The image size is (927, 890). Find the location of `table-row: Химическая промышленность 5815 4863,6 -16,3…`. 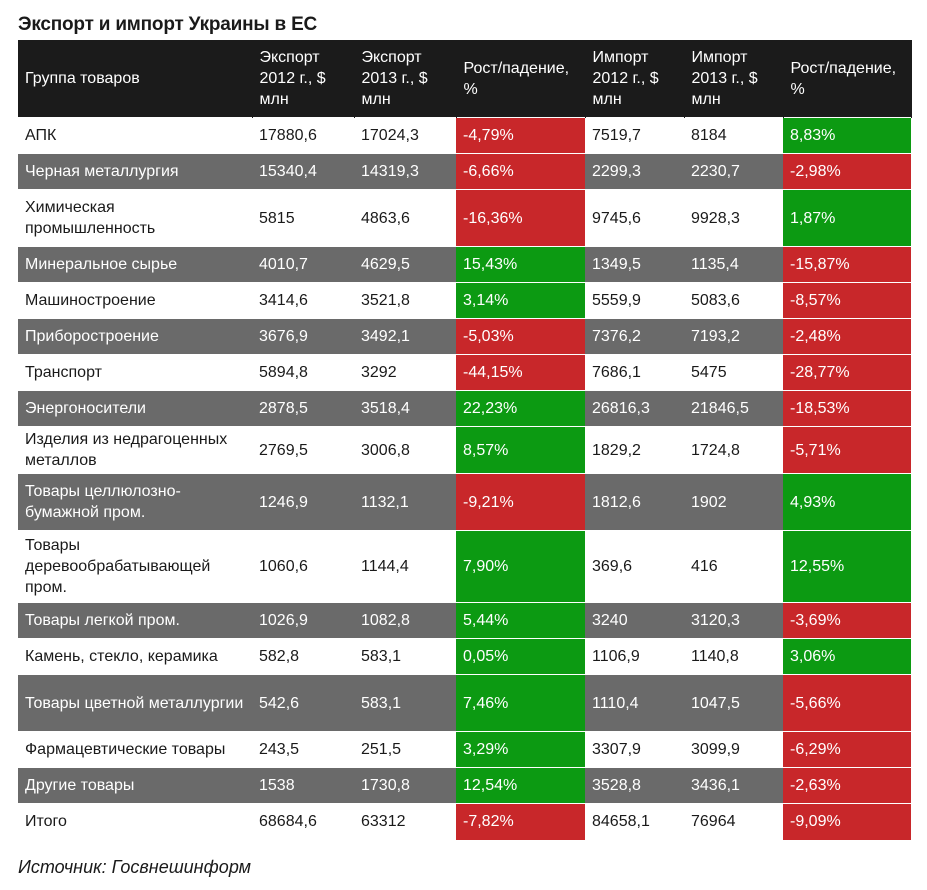

table-row: Химическая промышленность 5815 4863,6 -16,3… is located at coordinates (464, 218).